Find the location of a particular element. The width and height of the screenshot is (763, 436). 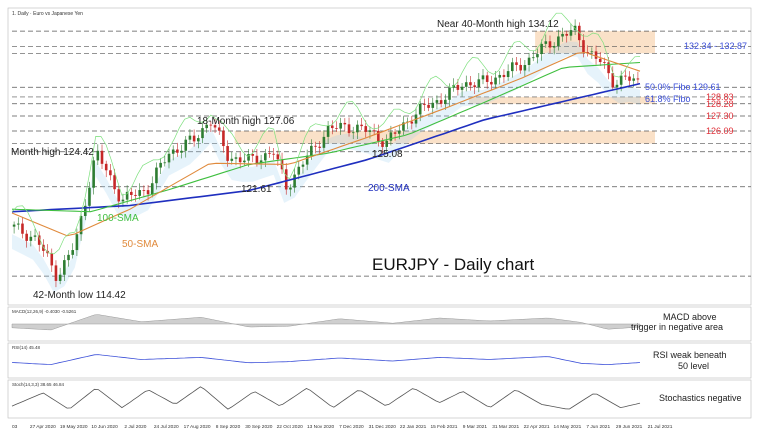

macd-histogram is located at coordinates (326, 322).